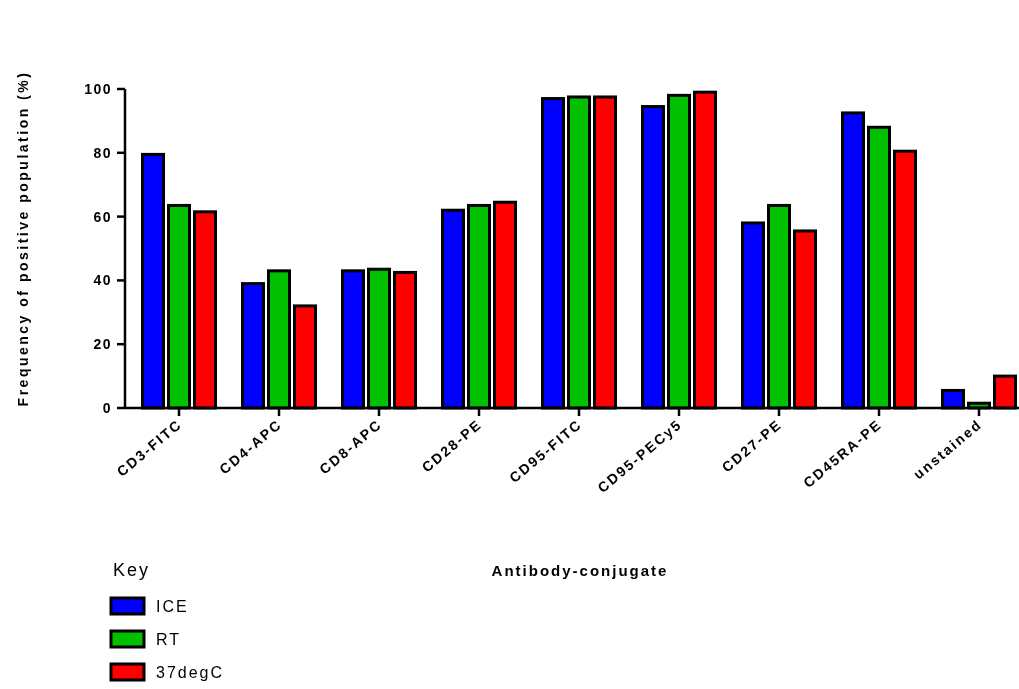 The height and width of the screenshot is (689, 1019). I want to click on legend-label: ICE, so click(172, 606).